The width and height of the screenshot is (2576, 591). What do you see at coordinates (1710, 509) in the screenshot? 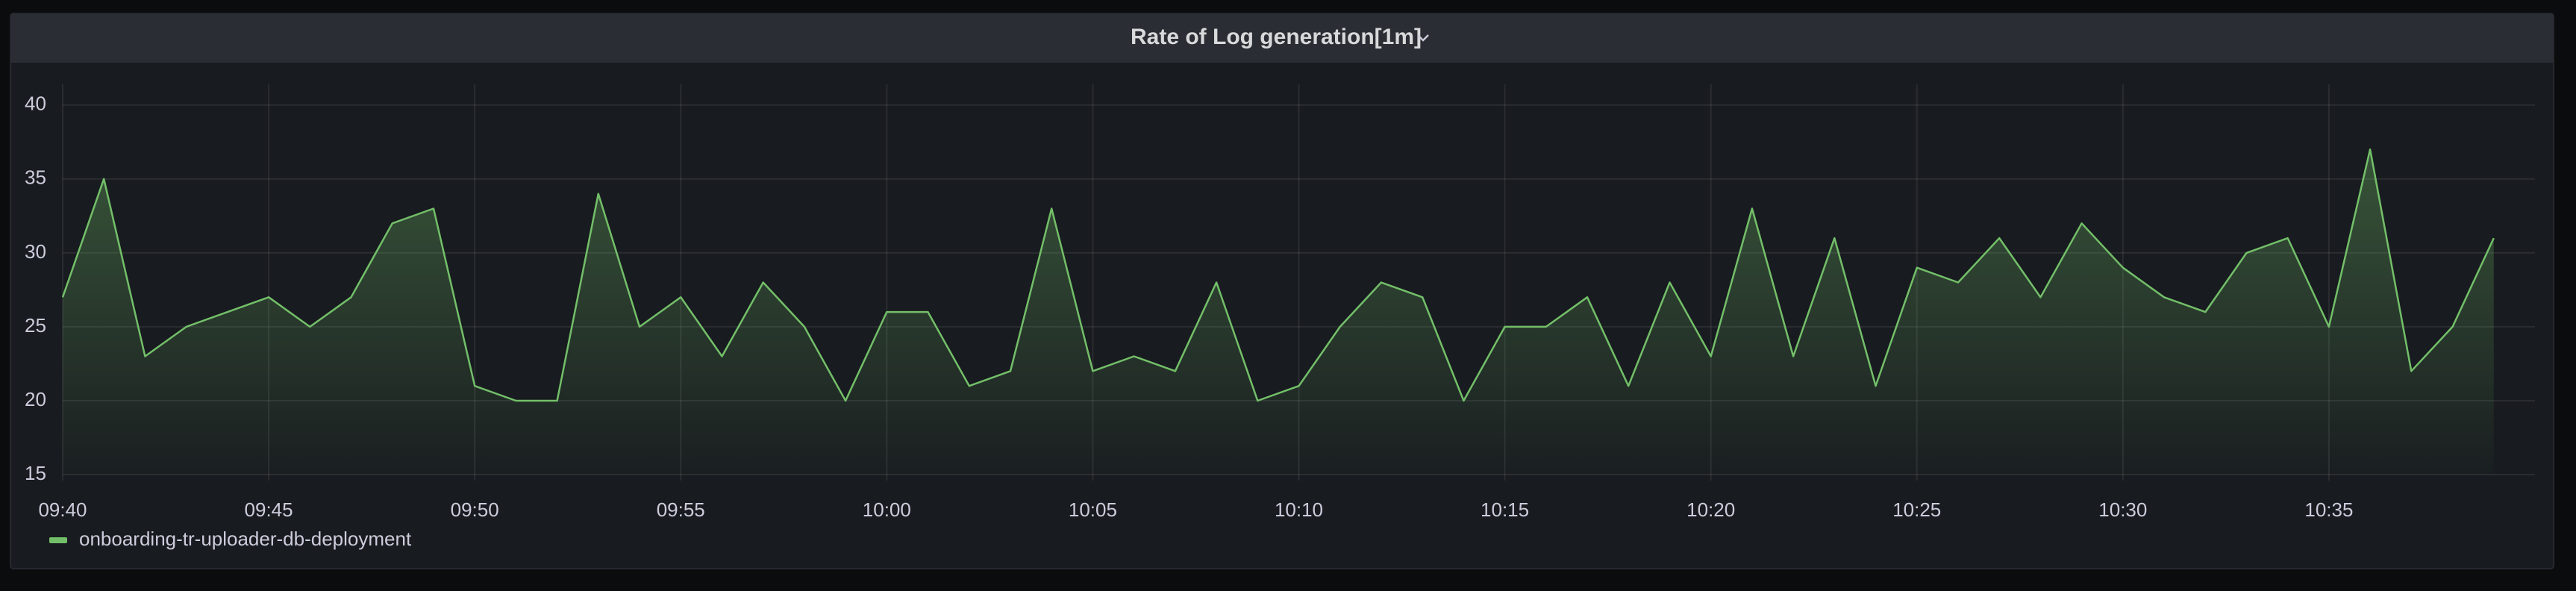
I see `x-tick-label: 10:20` at bounding box center [1710, 509].